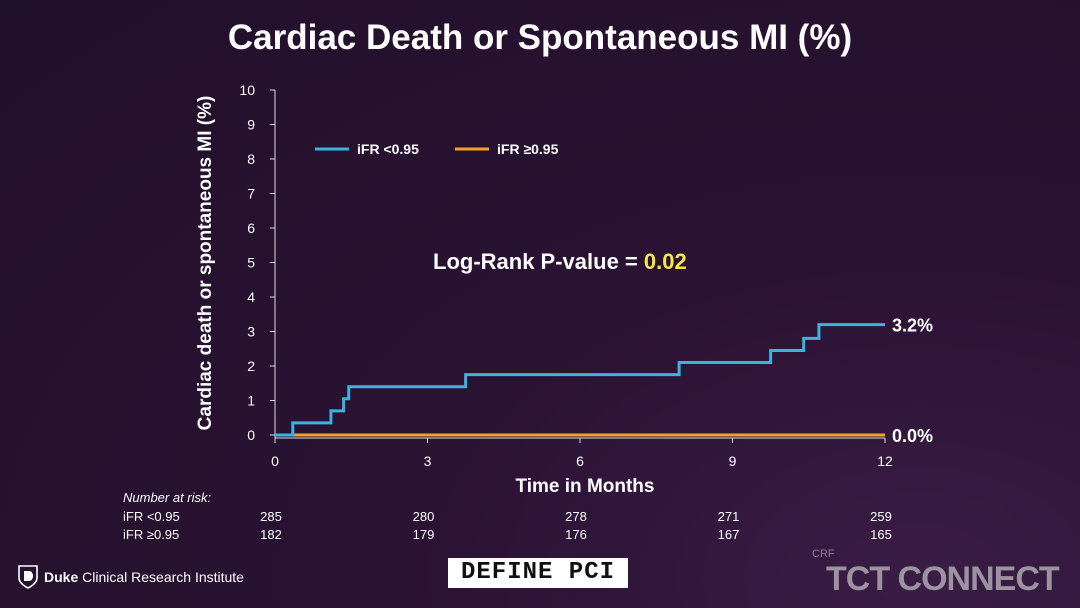 The image size is (1080, 608). I want to click on duke-shield-icon, so click(28, 577).